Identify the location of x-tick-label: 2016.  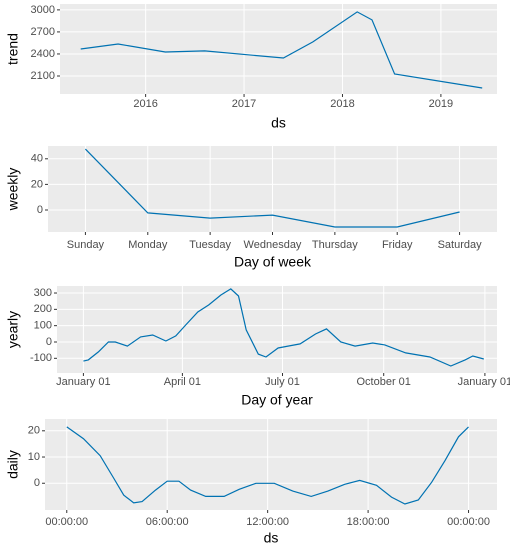
(145, 104).